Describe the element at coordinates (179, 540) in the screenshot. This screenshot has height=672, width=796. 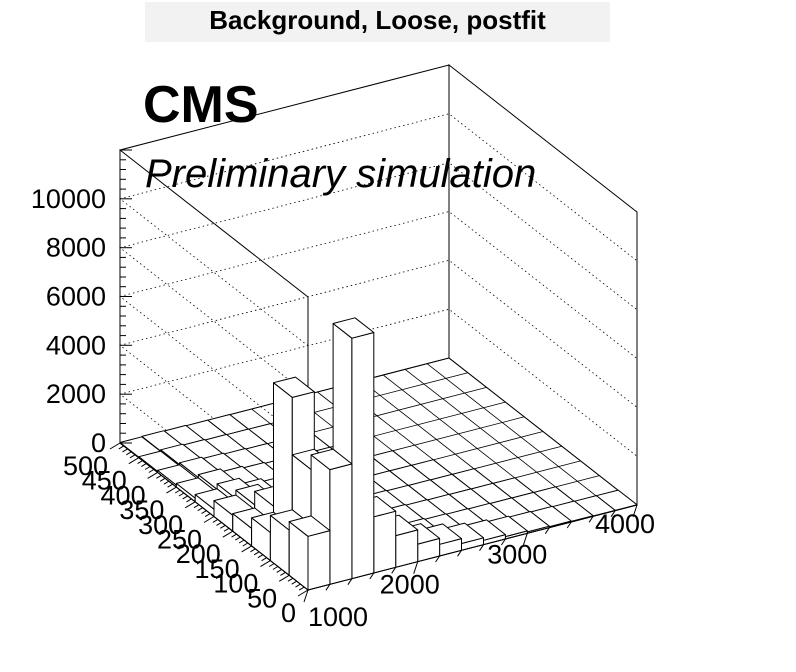
I see `y-tick-label: 250` at that location.